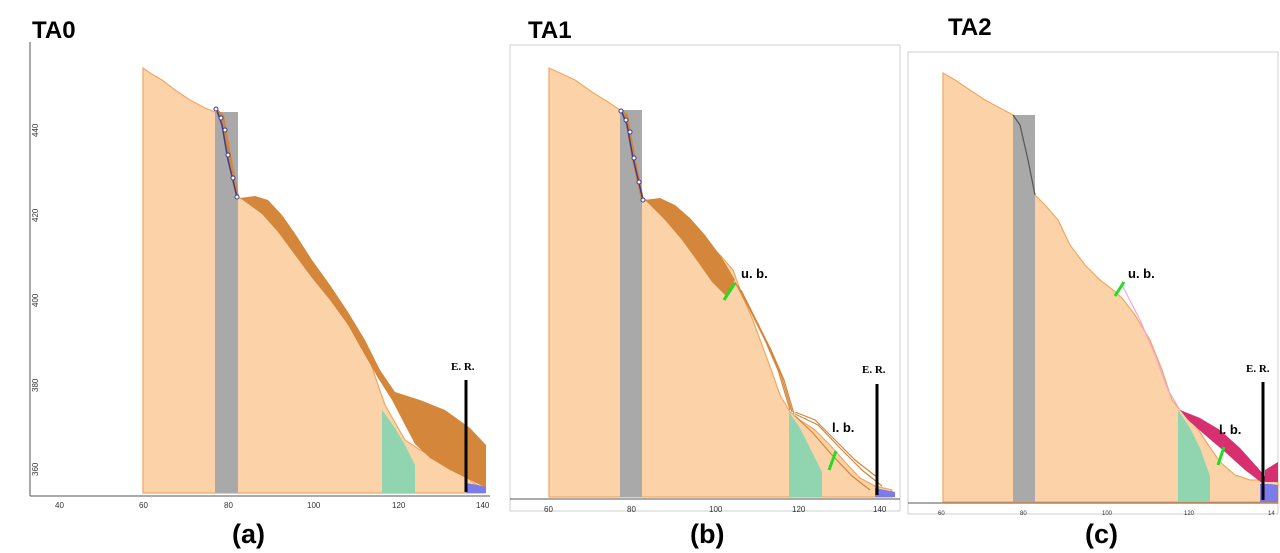 The image size is (1280, 553). I want to click on deposit-band, so click(363, 342).